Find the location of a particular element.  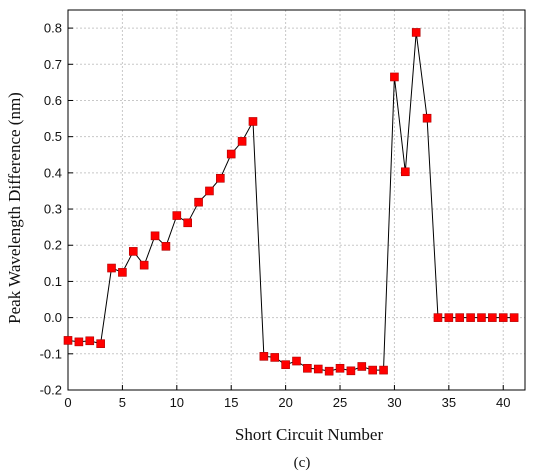

figure-caption: (c) is located at coordinates (302, 463).